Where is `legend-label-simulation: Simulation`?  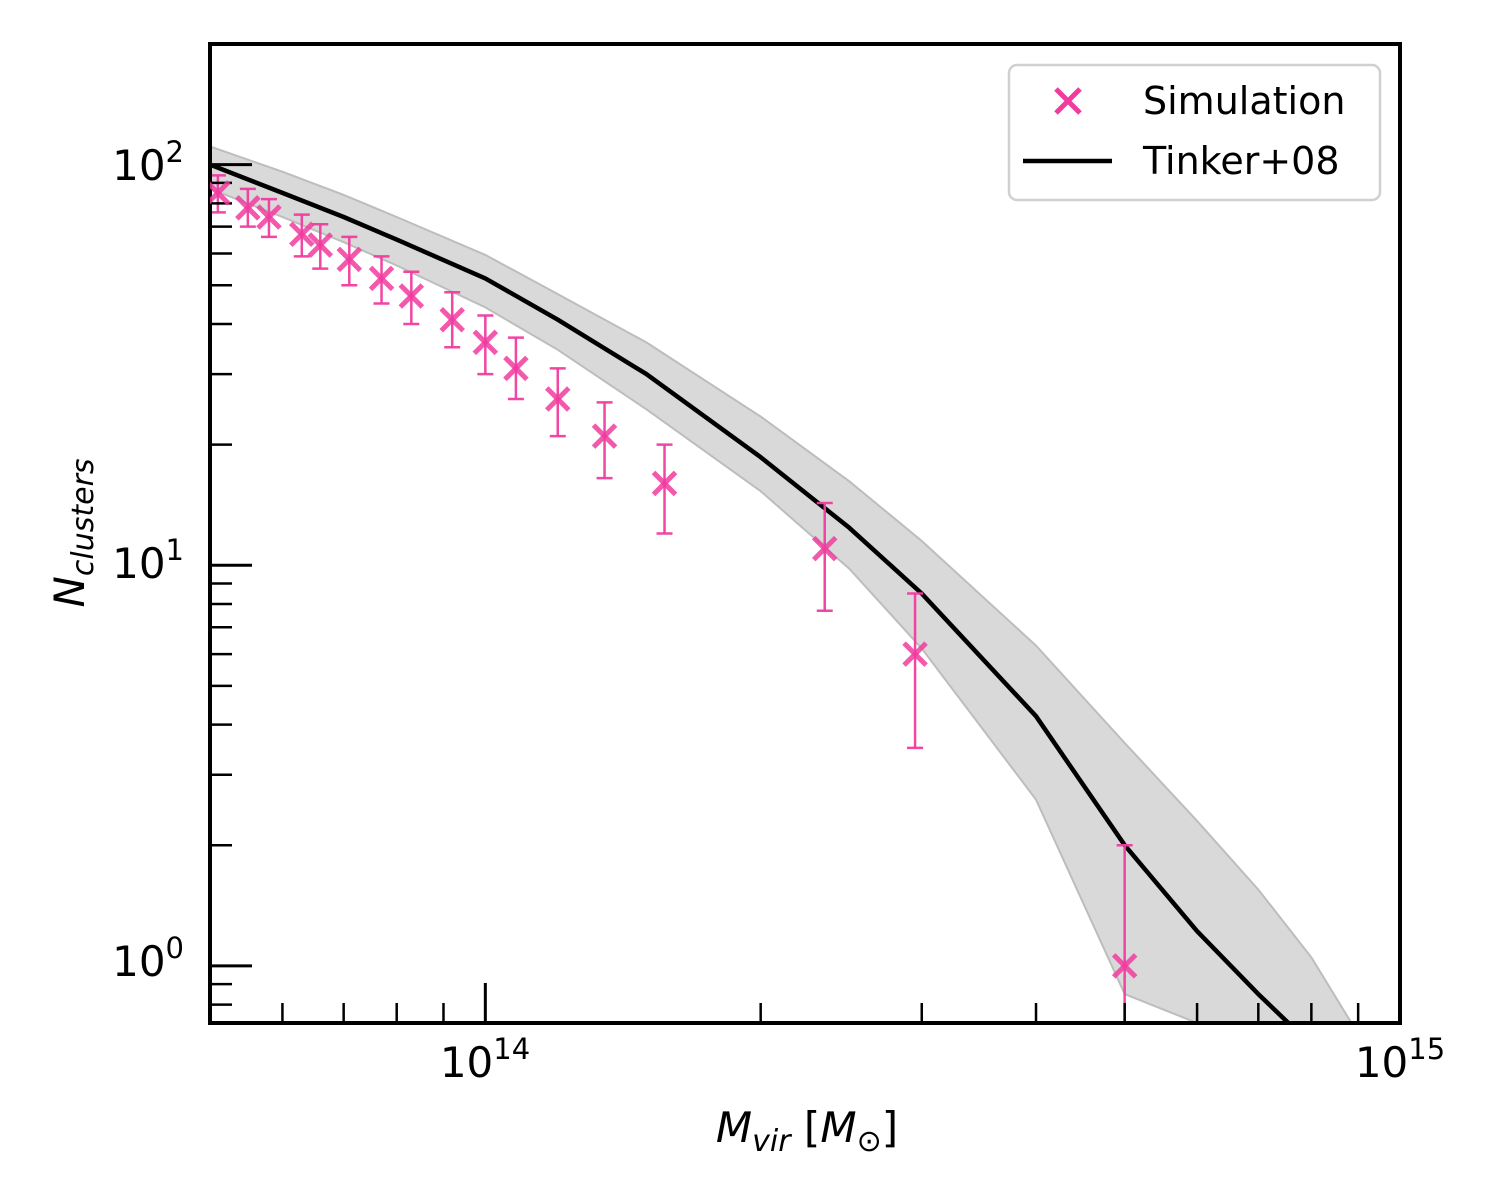 legend-label-simulation: Simulation is located at coordinates (1244, 101).